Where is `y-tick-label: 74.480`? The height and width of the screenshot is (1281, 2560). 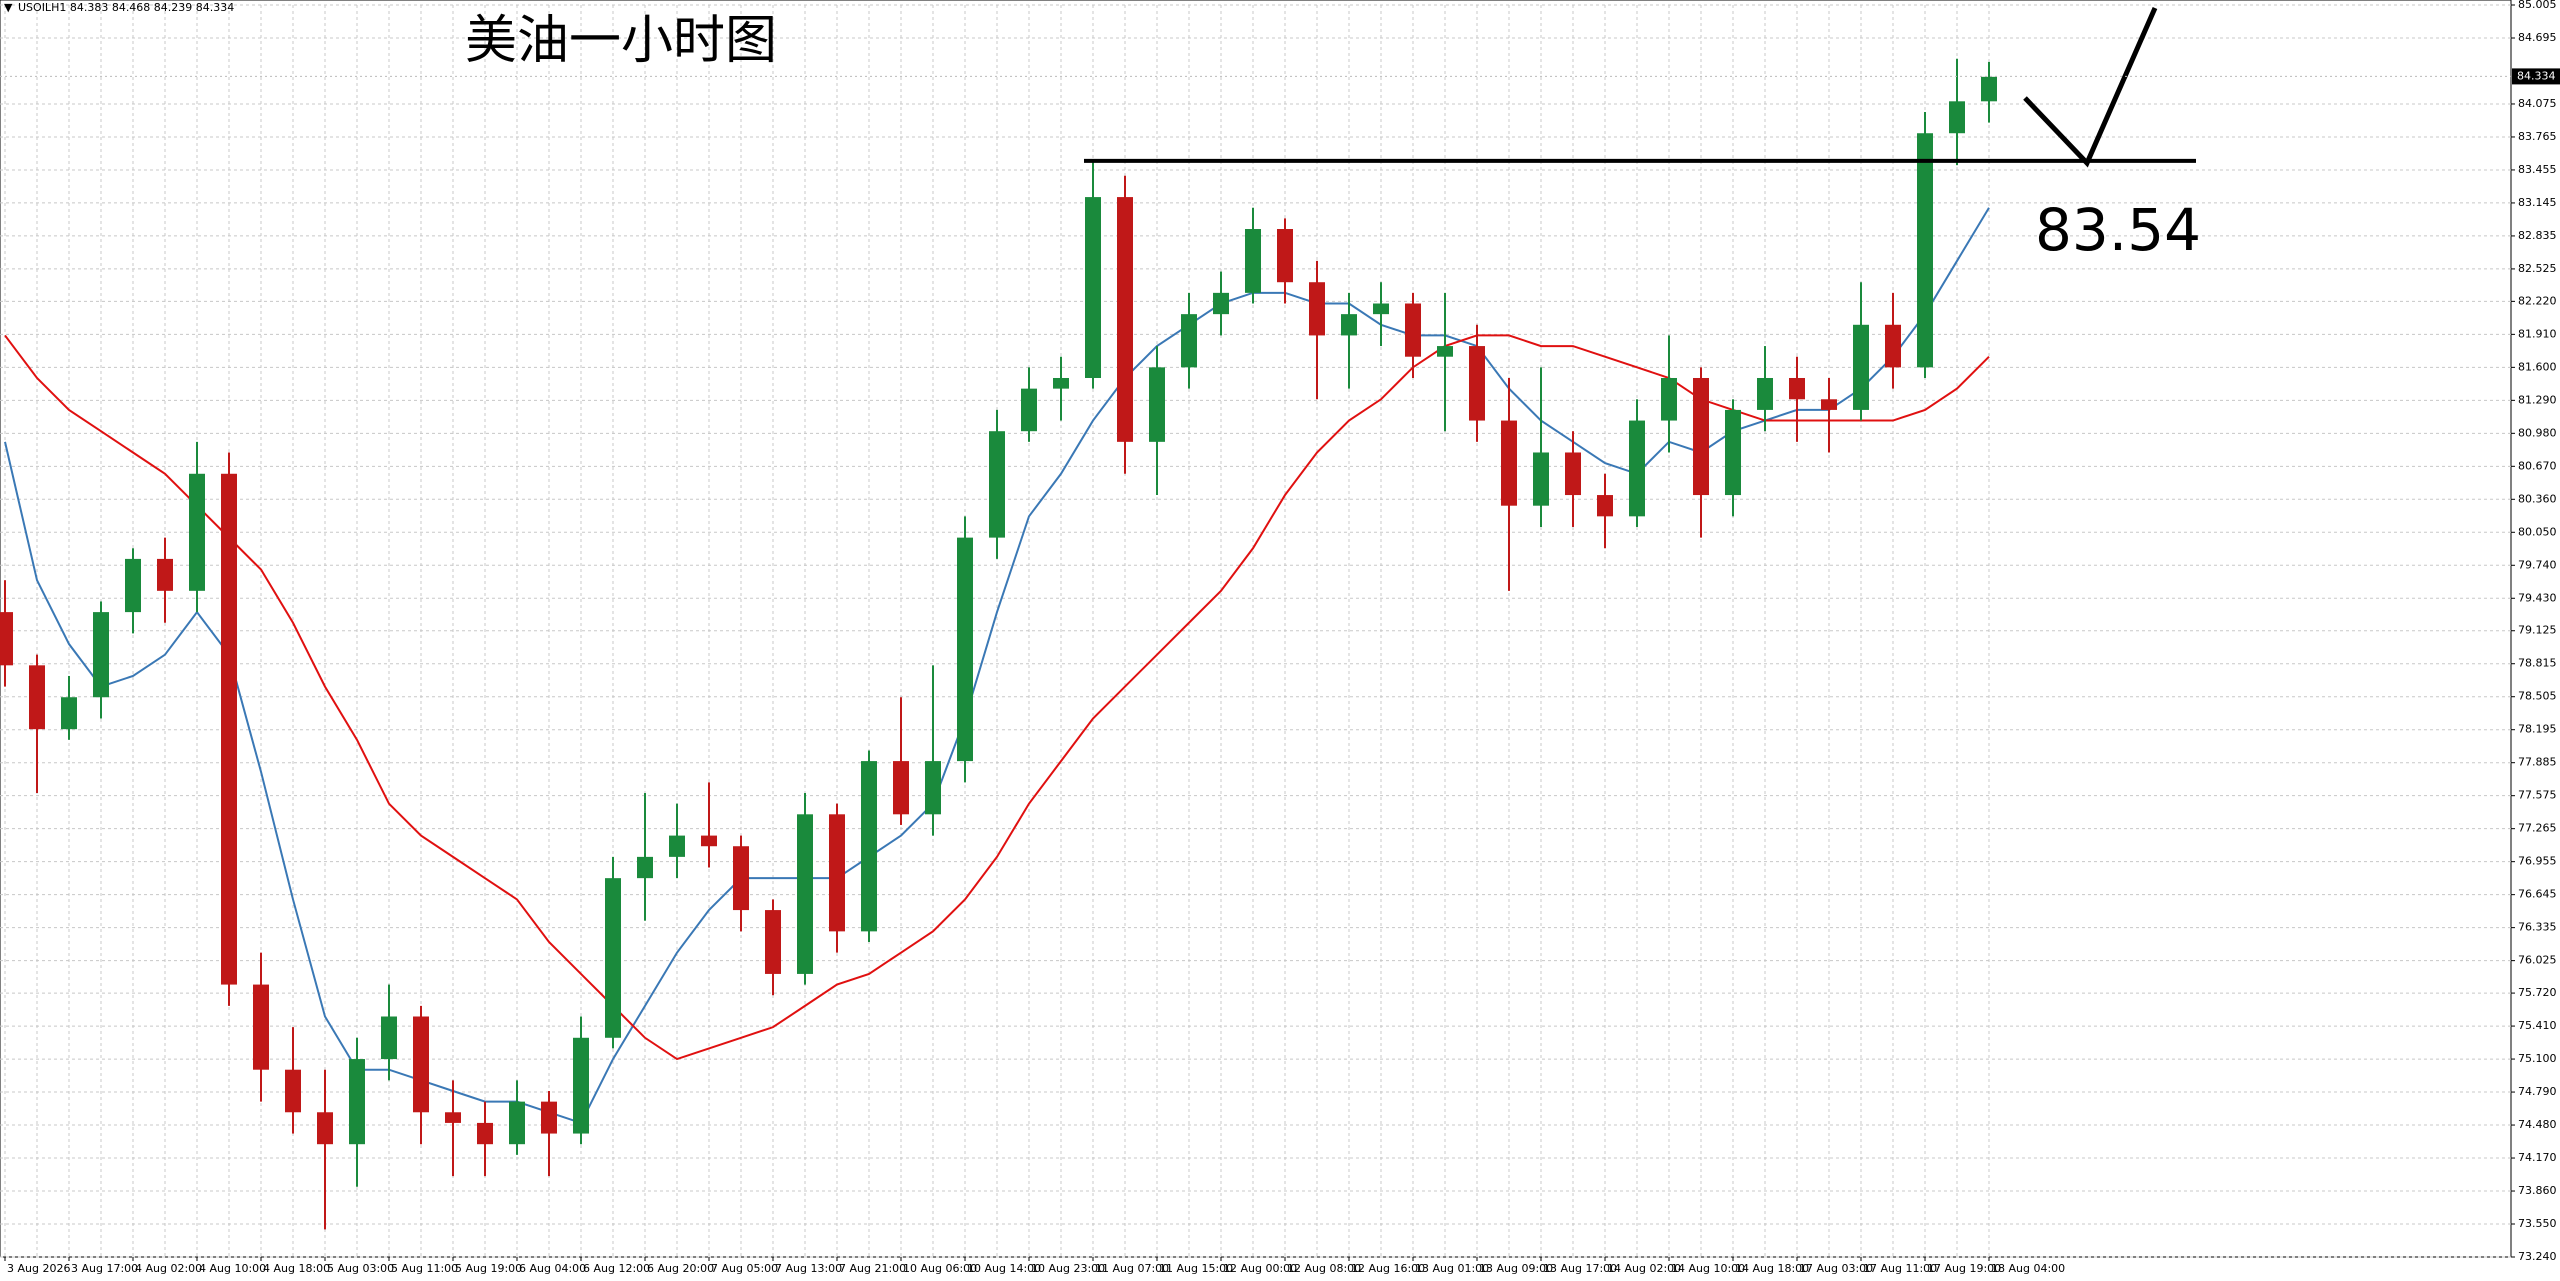
y-tick-label: 74.480 is located at coordinates (2537, 1124).